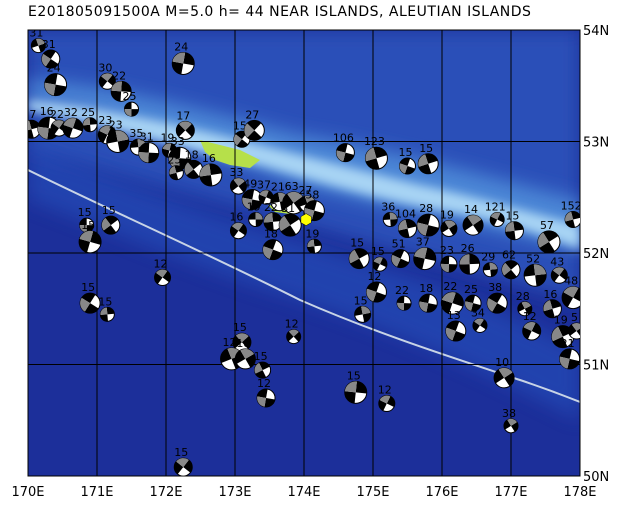 This screenshot has width=623, height=505. I want to click on mechanism-depth-label: 32, so click(71, 112).